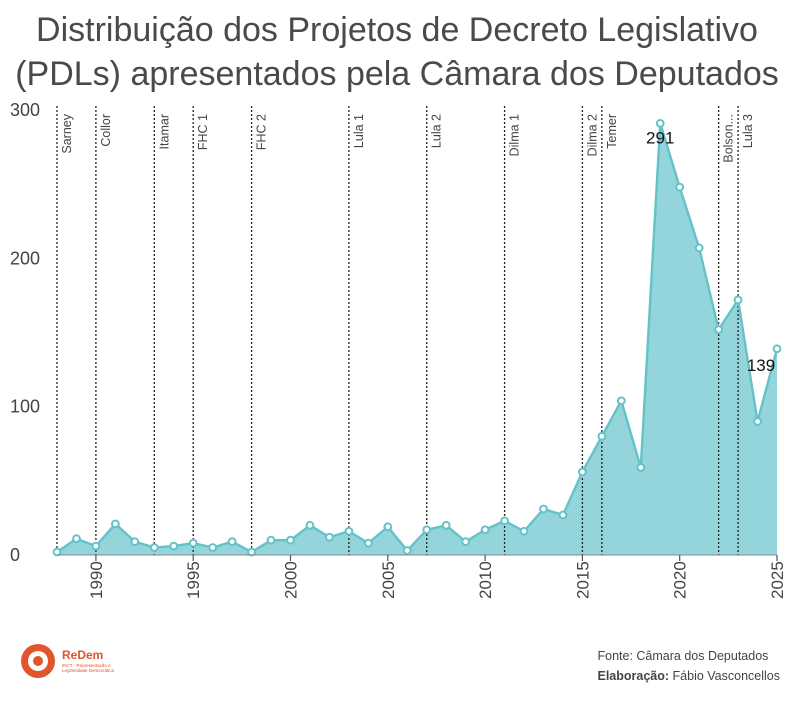 This screenshot has height=717, width=794. Describe the element at coordinates (96, 580) in the screenshot. I see `x-tick-label: 1990` at that location.